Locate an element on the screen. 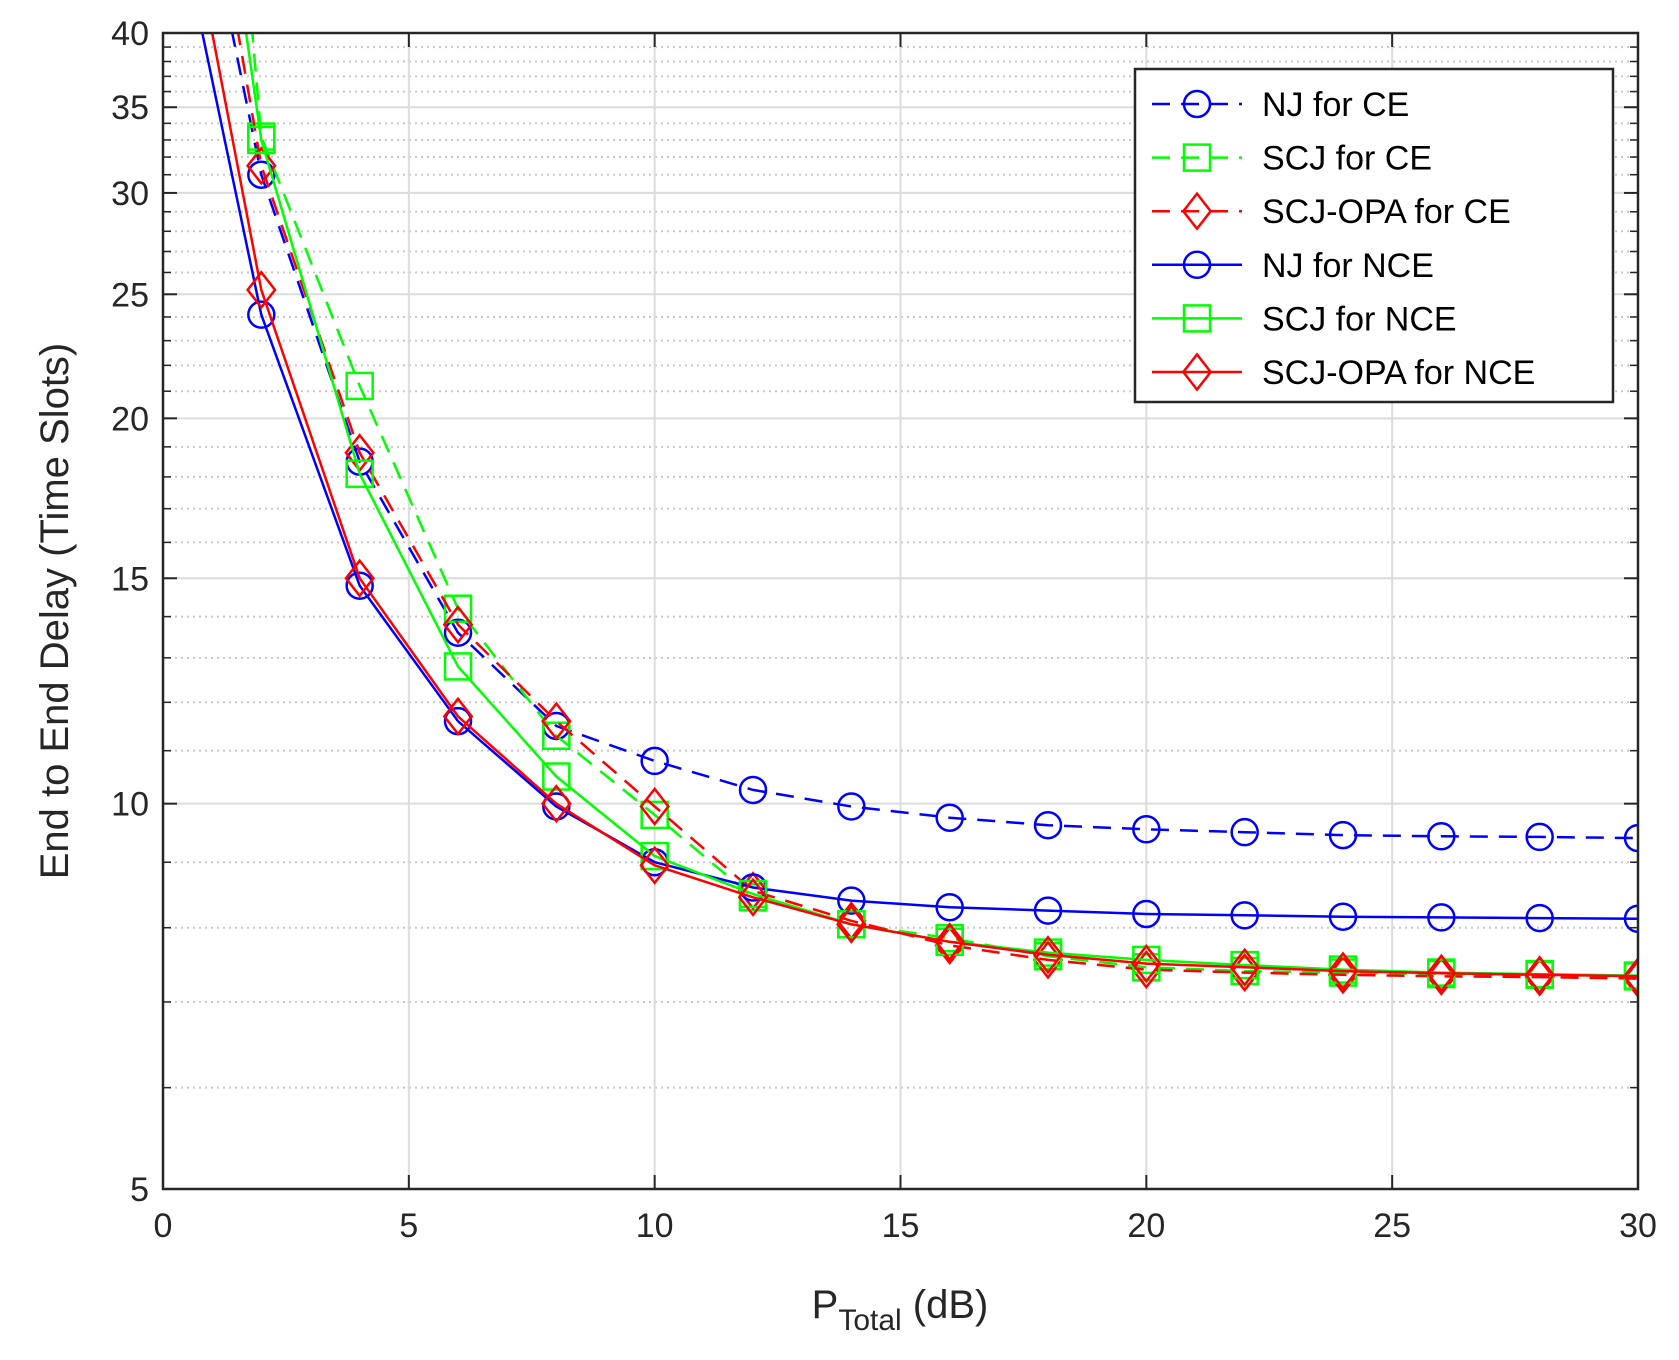  legend-label: SCJ-OPA for CE is located at coordinates (1386, 212).